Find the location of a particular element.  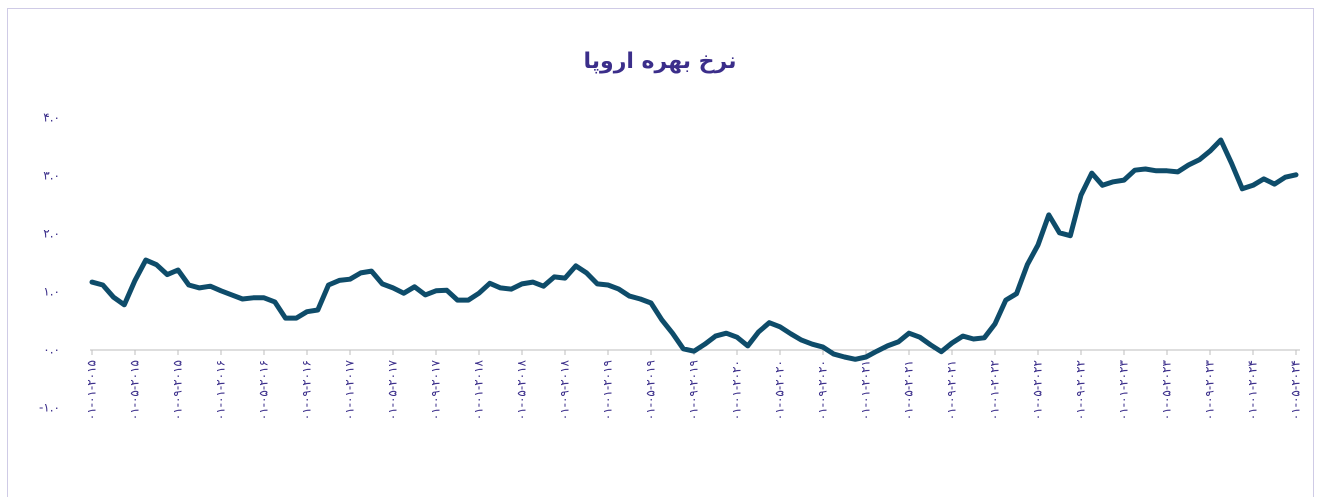

y-tick-label: ۳.۰ is located at coordinates (51, 176).